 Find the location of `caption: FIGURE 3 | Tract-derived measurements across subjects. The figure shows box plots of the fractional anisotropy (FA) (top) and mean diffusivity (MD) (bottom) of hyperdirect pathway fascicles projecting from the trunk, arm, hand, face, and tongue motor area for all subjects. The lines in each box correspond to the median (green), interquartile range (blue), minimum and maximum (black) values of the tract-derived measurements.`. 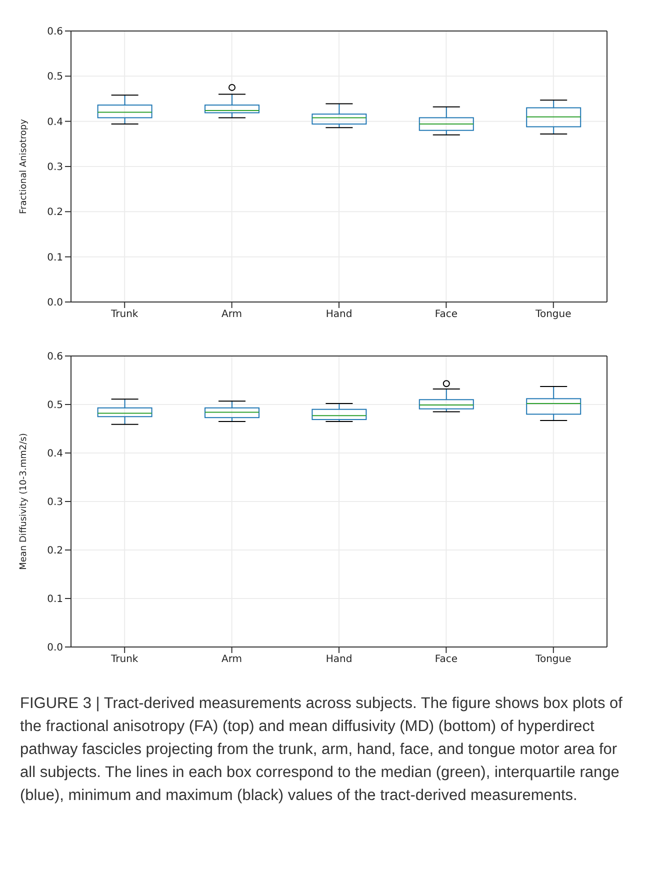

caption: FIGURE 3 | Tract-derived measurements across subjects. The figure shows box plots of the fractional anisotropy (FA) (top) and mean diffusivity (MD) (bottom) of hyperdirect pathway fascicles projecting from the trunk, arm, hand, face, and tongue motor area for all subjects. The lines in each box correspond to the median (green), interquartile range (blue), minimum and maximum (black) values of the tract-derived measurements. is located at coordinates (321, 750).